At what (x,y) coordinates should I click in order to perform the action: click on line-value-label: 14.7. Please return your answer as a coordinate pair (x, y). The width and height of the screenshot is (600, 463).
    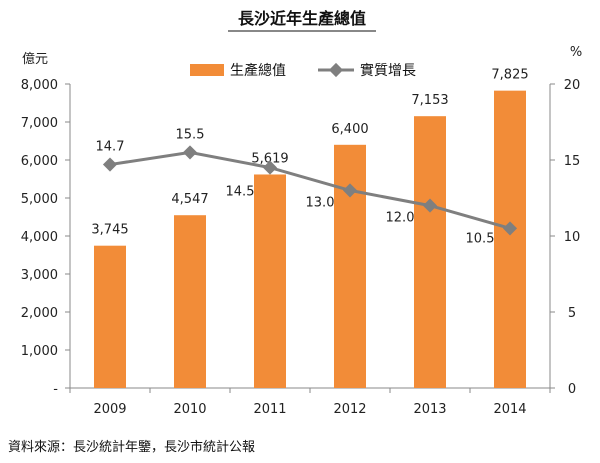
    Looking at the image, I should click on (110, 147).